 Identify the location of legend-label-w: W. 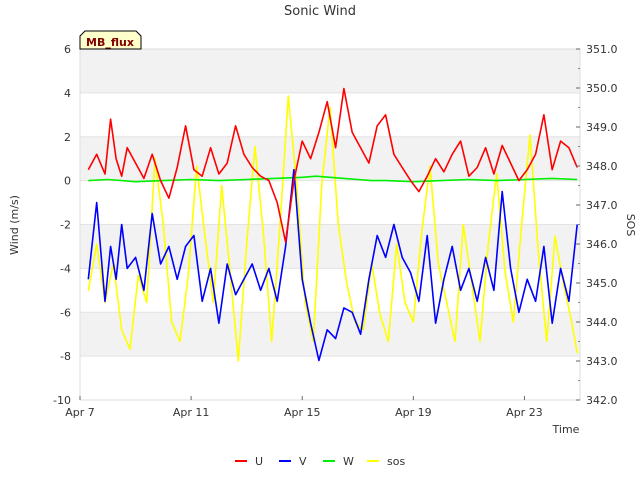
(348, 461).